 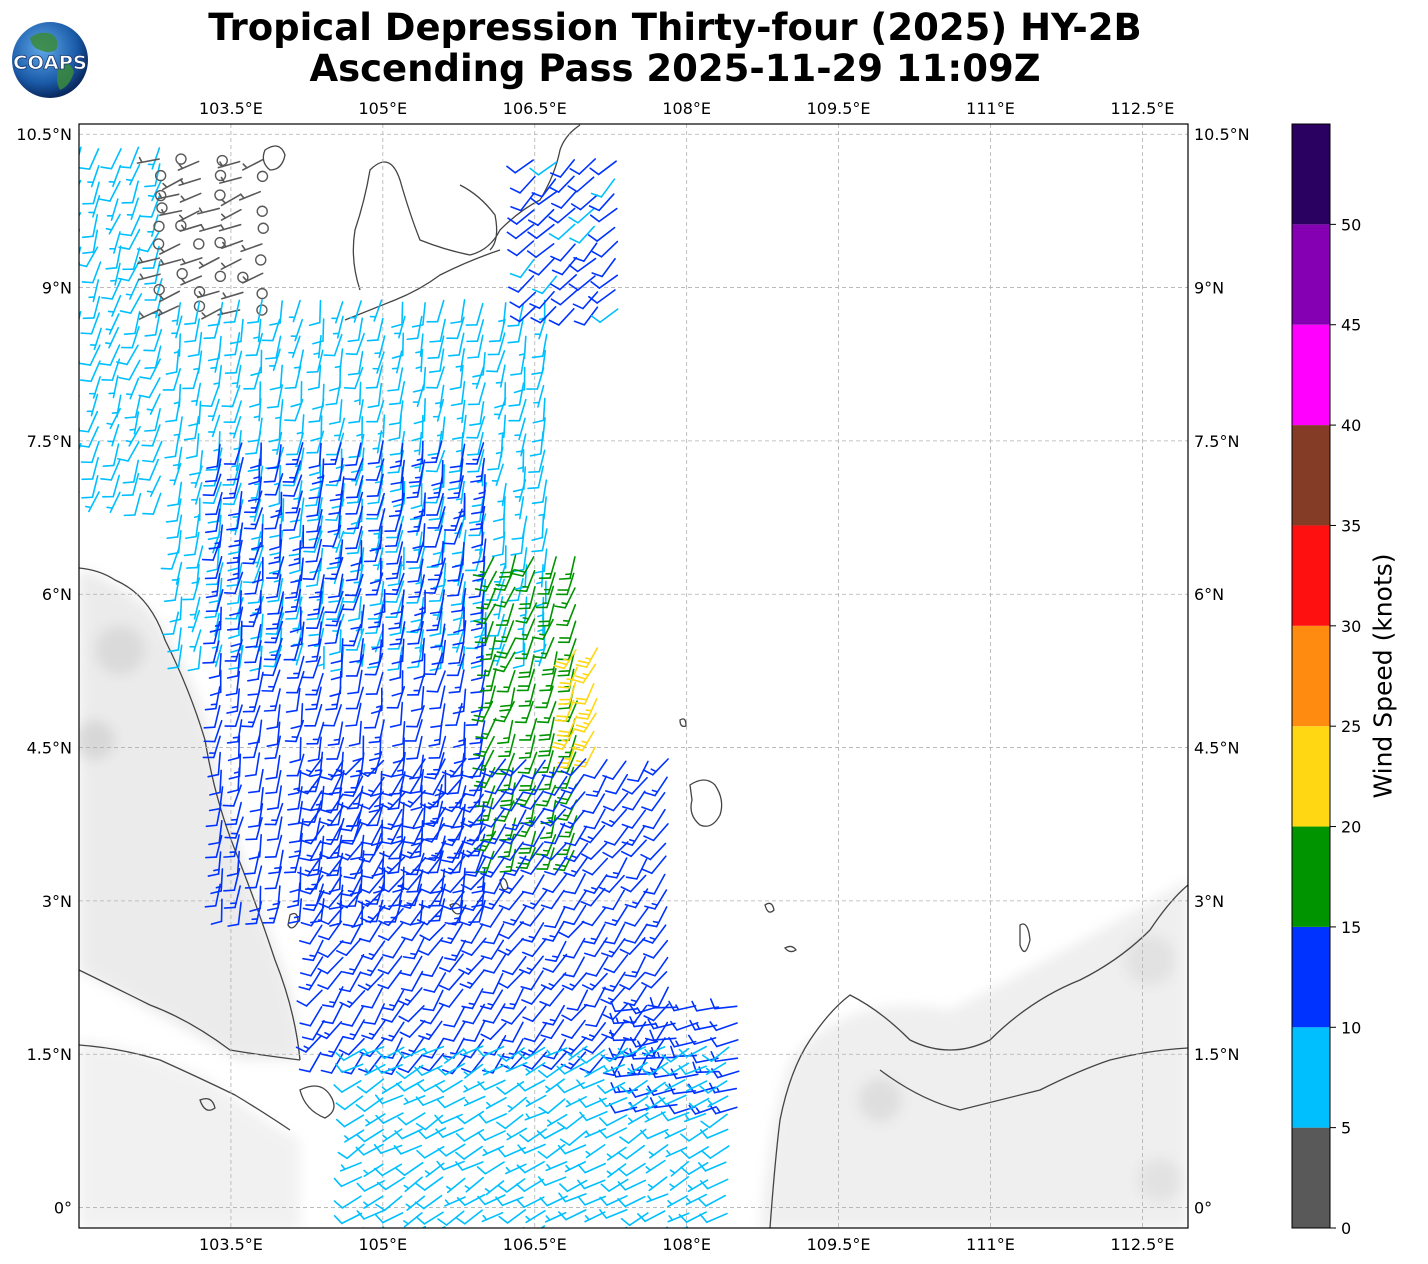 I want to click on lat-tick-label-left: 9°N, so click(x=57, y=288).